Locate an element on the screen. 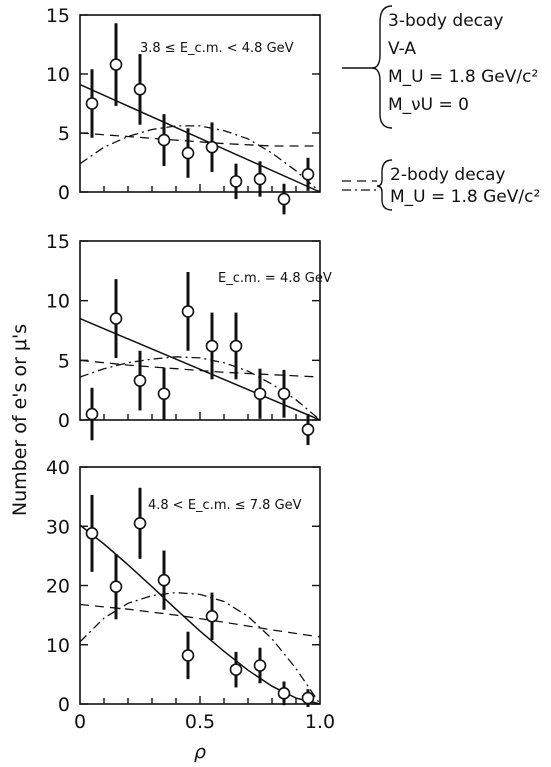  chart-panel-1: 0 5 10 15 3.8 ≤ E_c.m. < 4.8 GeV is located at coordinates (183, 110).